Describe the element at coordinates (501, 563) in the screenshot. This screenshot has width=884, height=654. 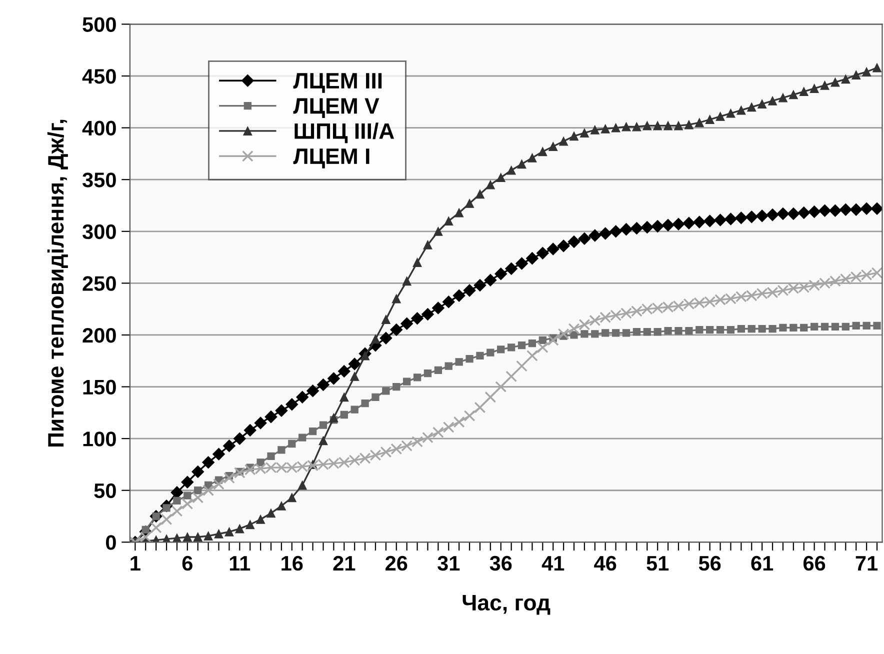
I see `x-tick-label: 36` at that location.